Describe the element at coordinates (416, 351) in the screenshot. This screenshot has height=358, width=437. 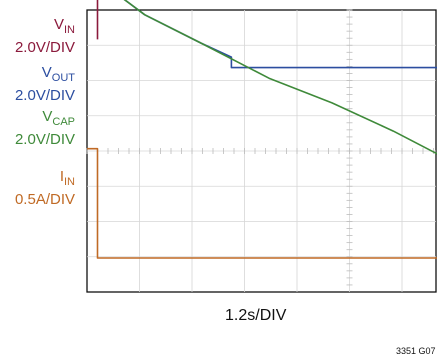
I see `figure-id: 3351 G07` at that location.